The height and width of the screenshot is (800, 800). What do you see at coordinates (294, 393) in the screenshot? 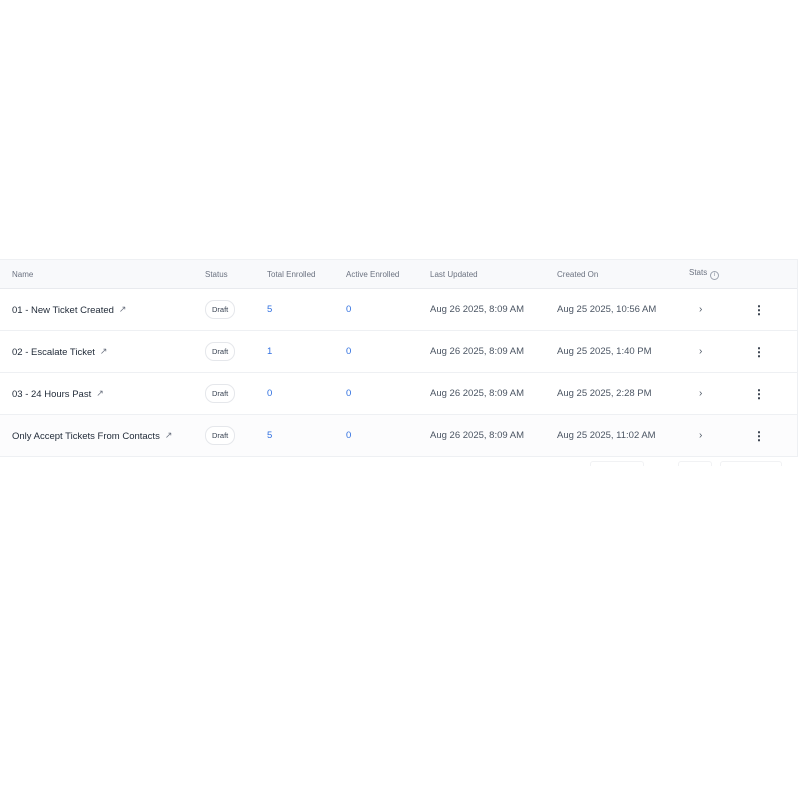
I see `total-enrolled-cell: 0` at bounding box center [294, 393].